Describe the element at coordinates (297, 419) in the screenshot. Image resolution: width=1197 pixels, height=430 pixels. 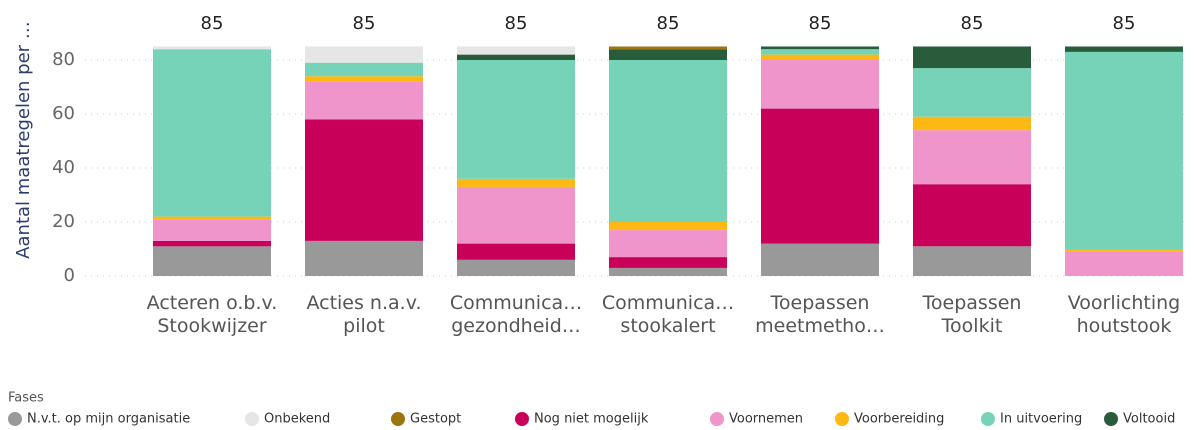
I see `legend-label: Onbekend` at that location.